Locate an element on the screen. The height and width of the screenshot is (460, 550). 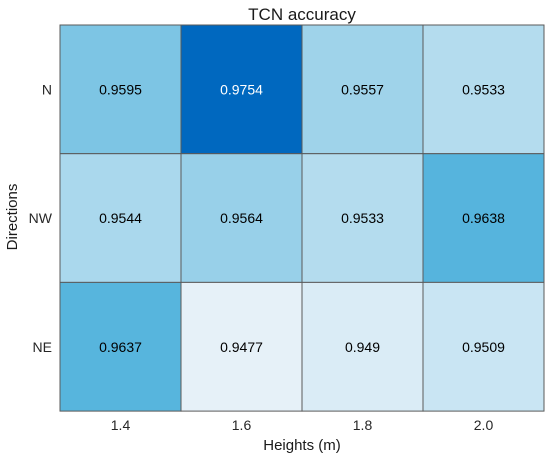
cell-value-label: 0.9595 is located at coordinates (120, 89).